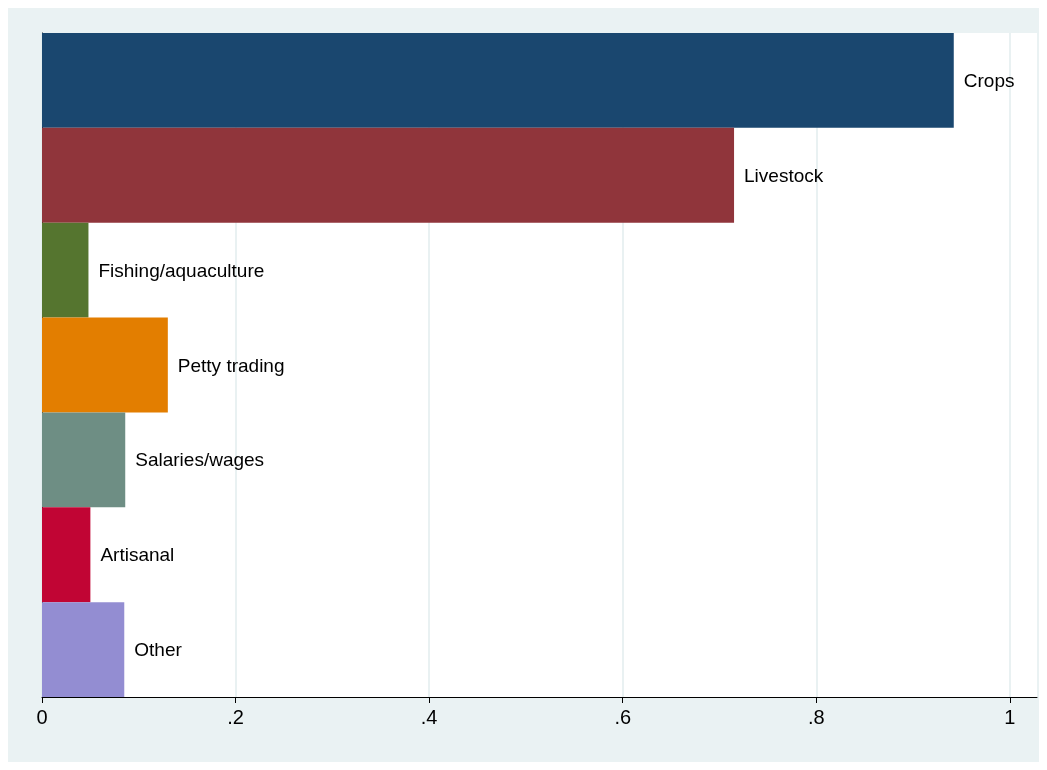 This screenshot has width=1047, height=770. What do you see at coordinates (989, 80) in the screenshot?
I see `y-tick-label: Crops` at bounding box center [989, 80].